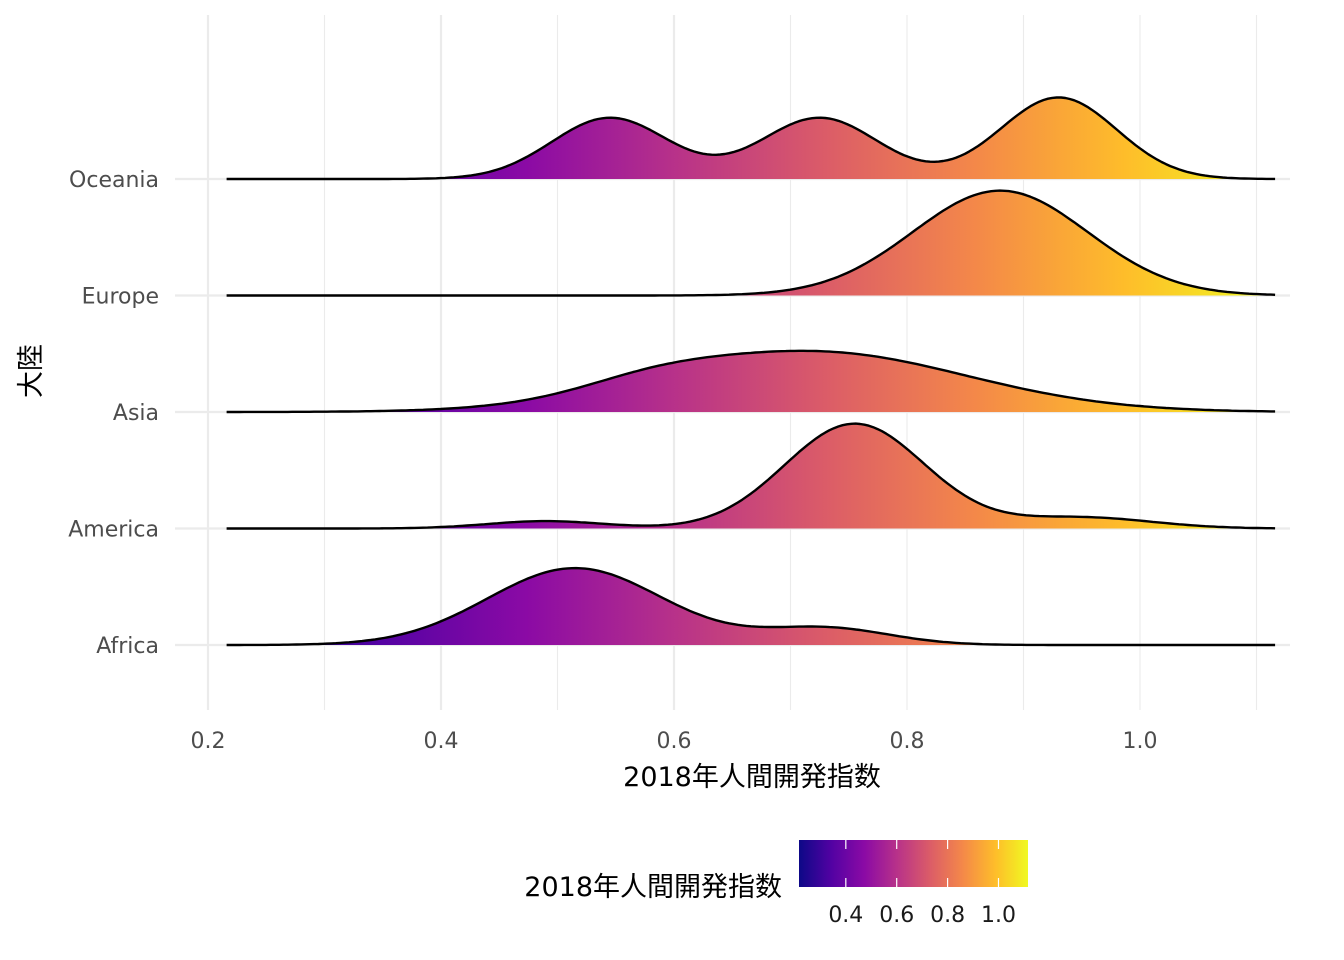  I want to click on y-tick-label: Oceania, so click(114, 180).